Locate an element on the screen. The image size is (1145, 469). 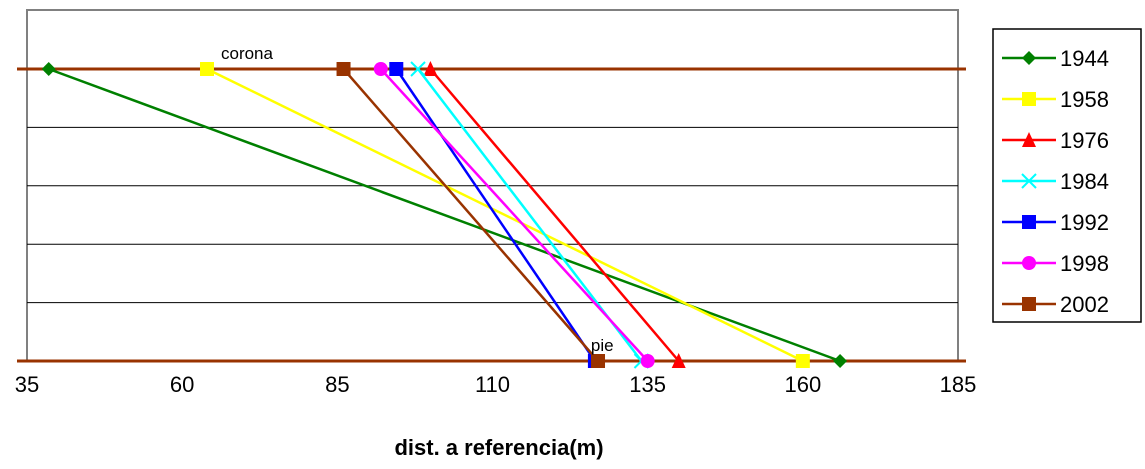
legend-label: 1958 is located at coordinates (1084, 99).